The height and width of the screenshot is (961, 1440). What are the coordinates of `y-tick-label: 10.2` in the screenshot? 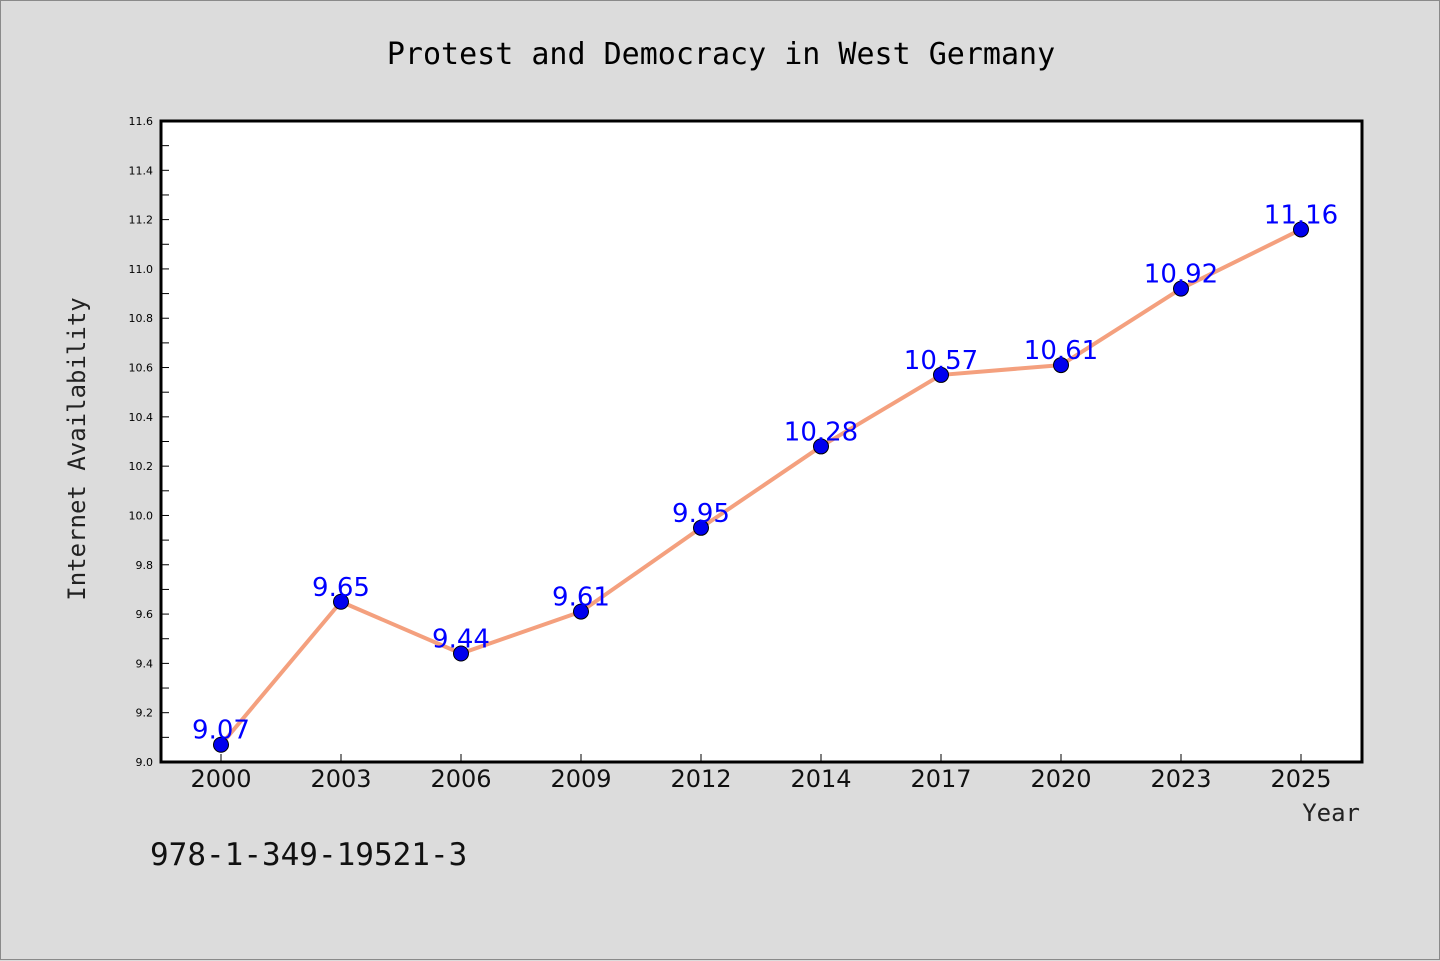 It's located at (141, 466).